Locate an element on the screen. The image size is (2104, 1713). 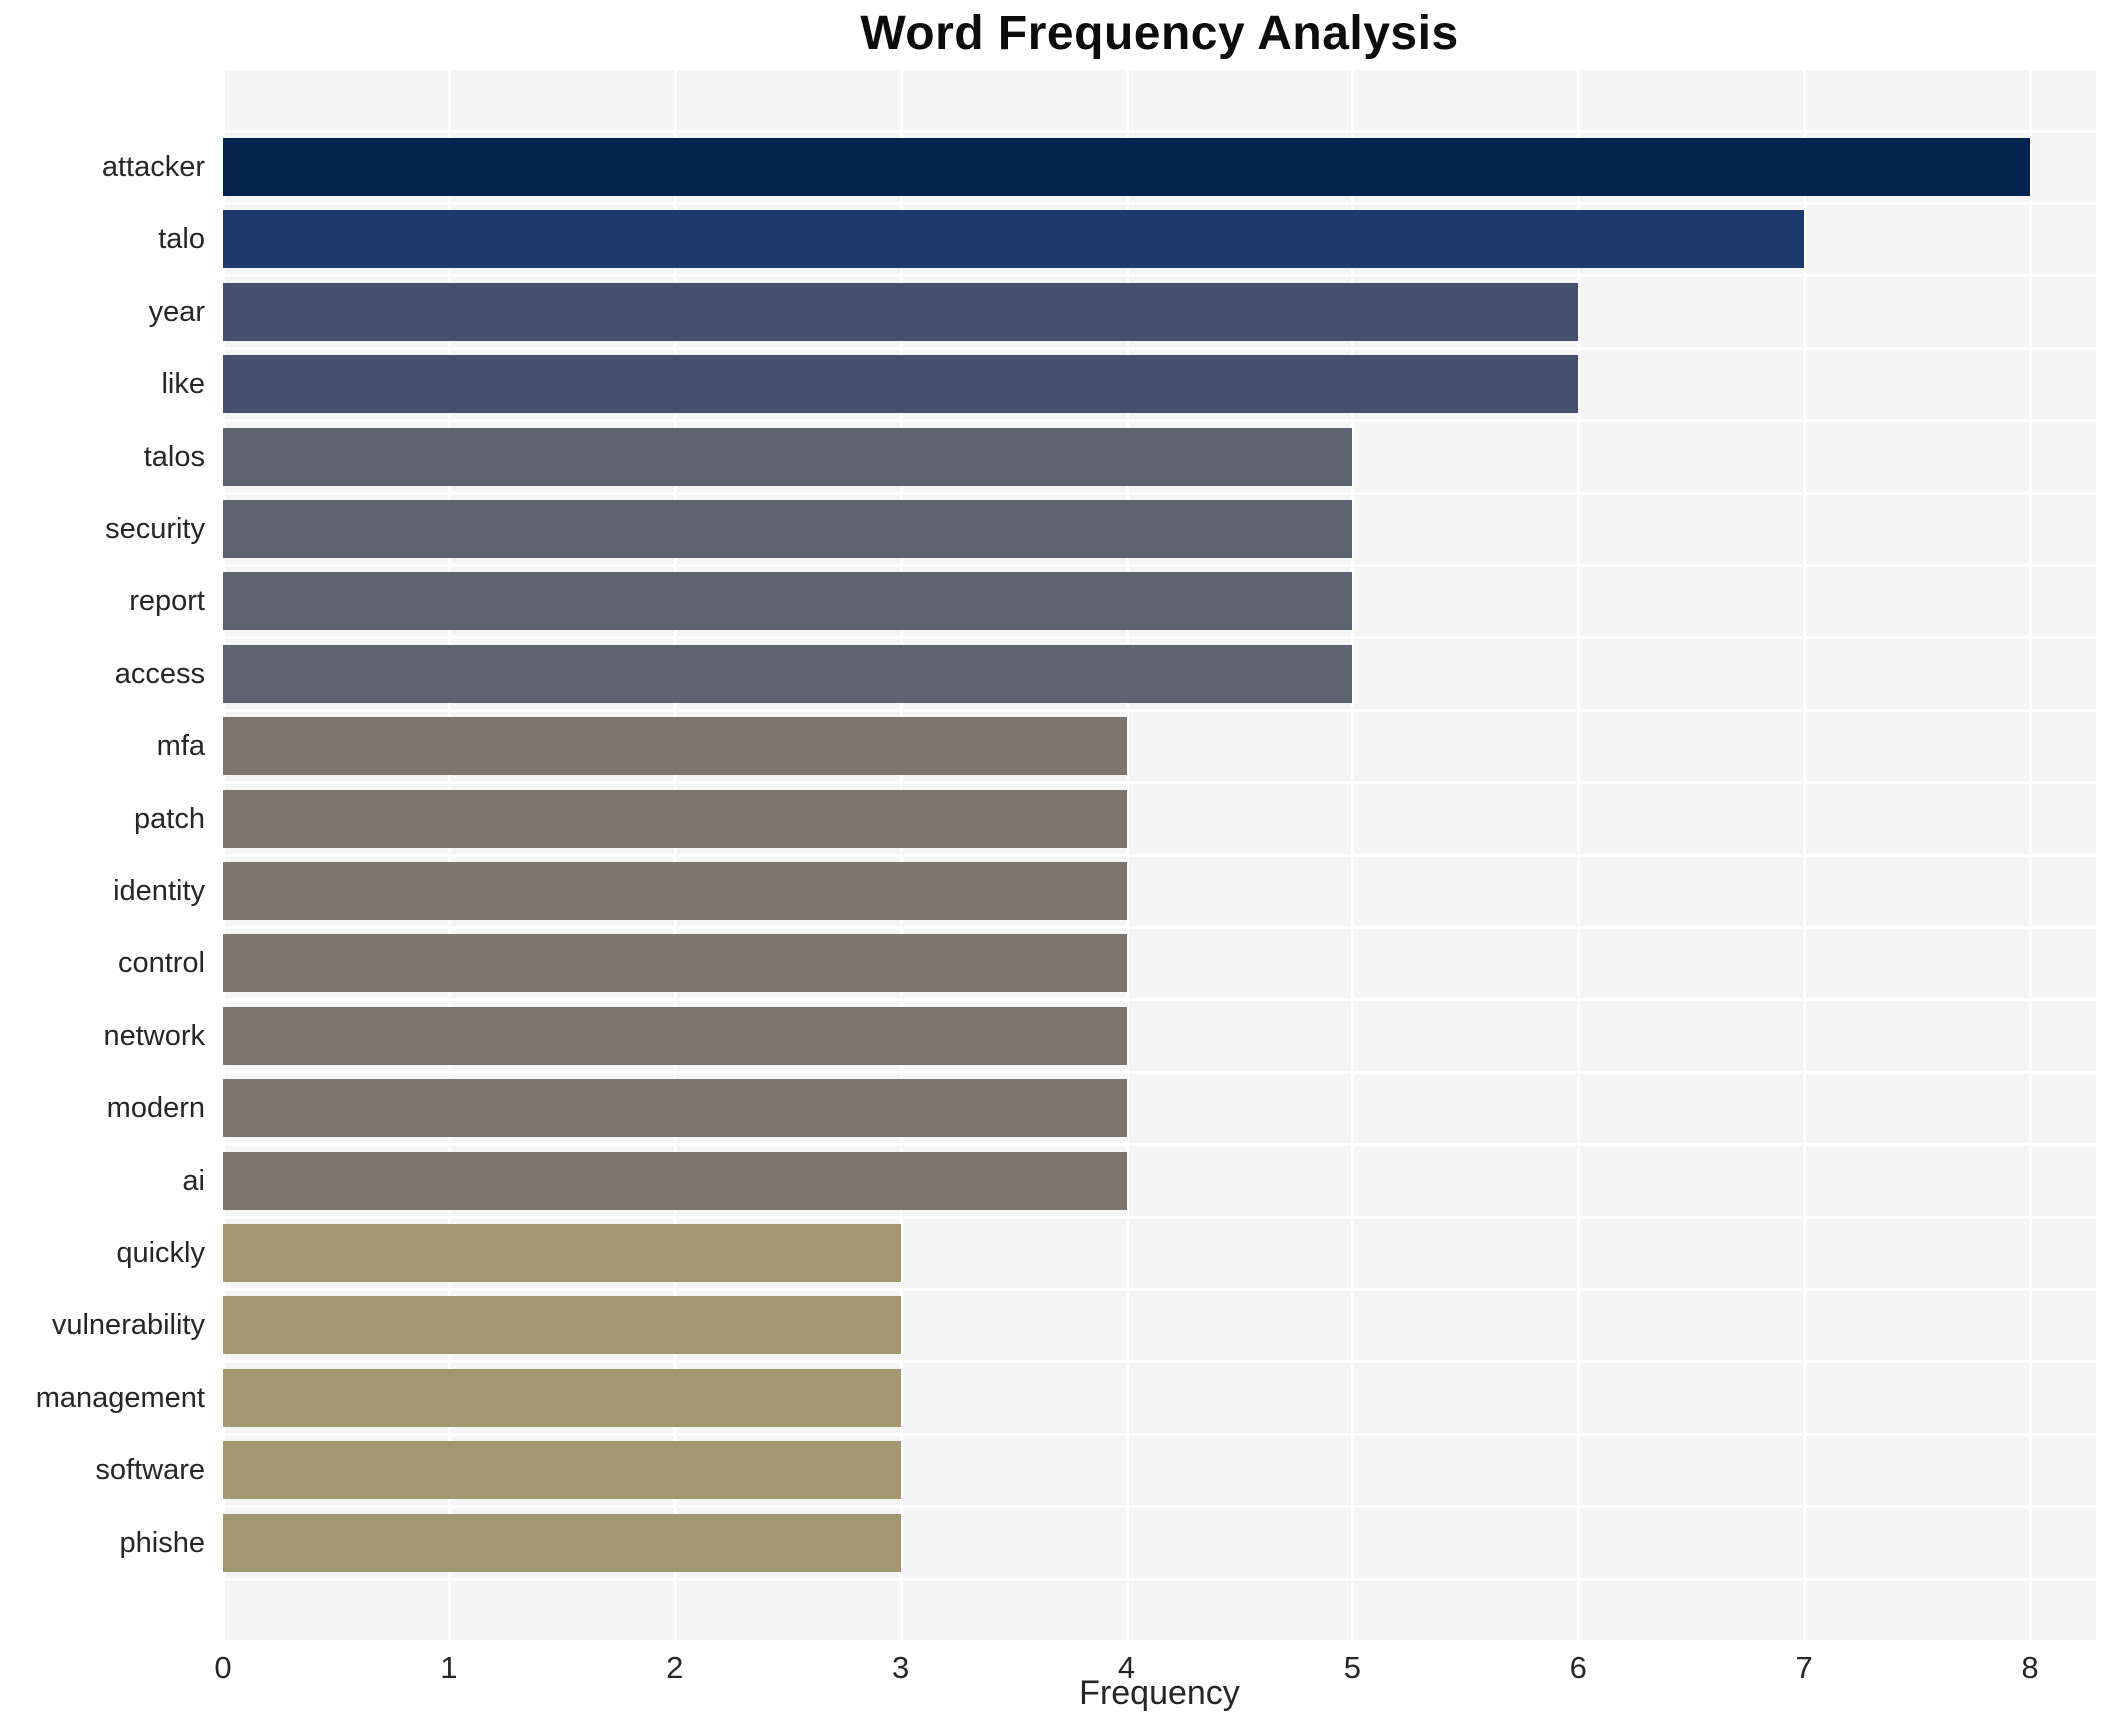
x-tick-3: 3 is located at coordinates (901, 1667).